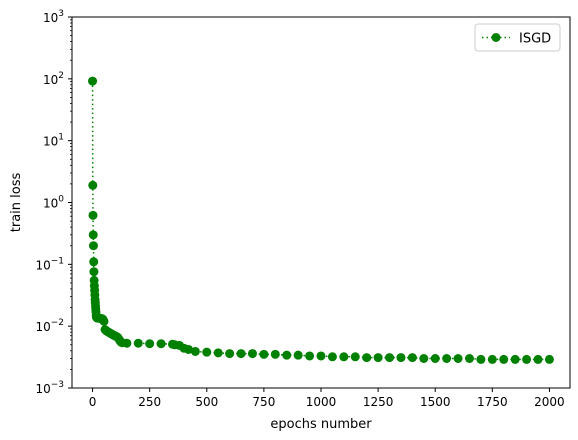 This screenshot has height=440, width=578. What do you see at coordinates (206, 402) in the screenshot?
I see `x-tick-label: 500` at bounding box center [206, 402].